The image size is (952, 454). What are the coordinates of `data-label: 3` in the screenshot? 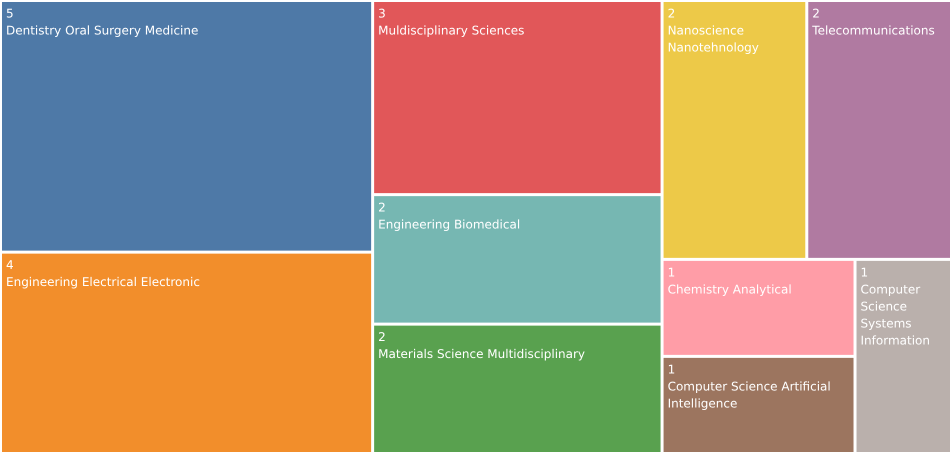 It's located at (382, 13).